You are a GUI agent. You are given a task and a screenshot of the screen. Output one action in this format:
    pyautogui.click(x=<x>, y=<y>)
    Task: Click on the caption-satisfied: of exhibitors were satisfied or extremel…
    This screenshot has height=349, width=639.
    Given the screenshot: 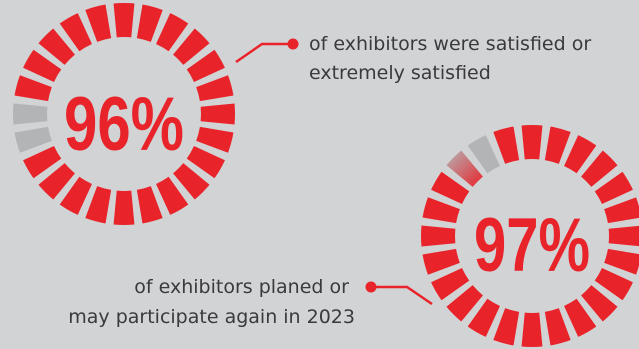 What is the action you would take?
    pyautogui.click(x=453, y=58)
    